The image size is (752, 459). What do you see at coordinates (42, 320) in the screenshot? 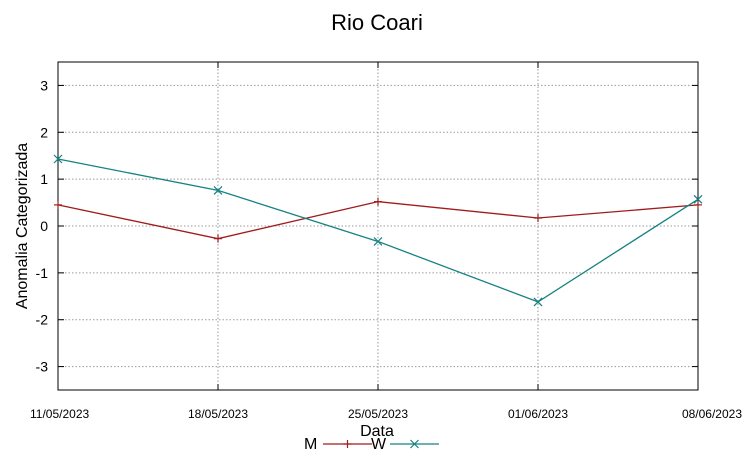
I see `y-tick-label: -2` at bounding box center [42, 320].